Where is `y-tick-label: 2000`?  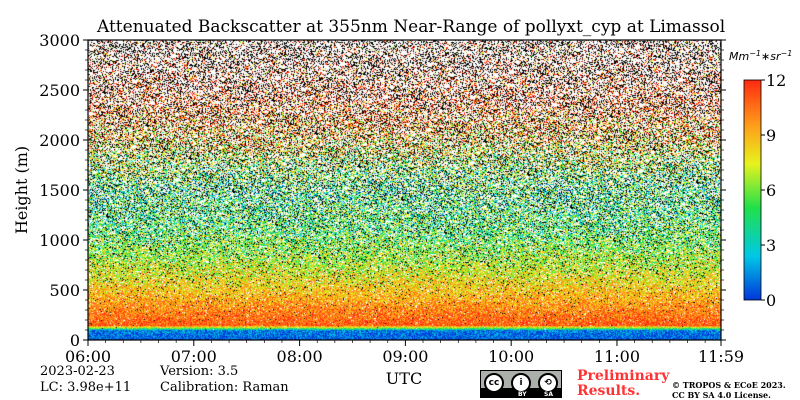
y-tick-label: 2000 is located at coordinates (59, 140).